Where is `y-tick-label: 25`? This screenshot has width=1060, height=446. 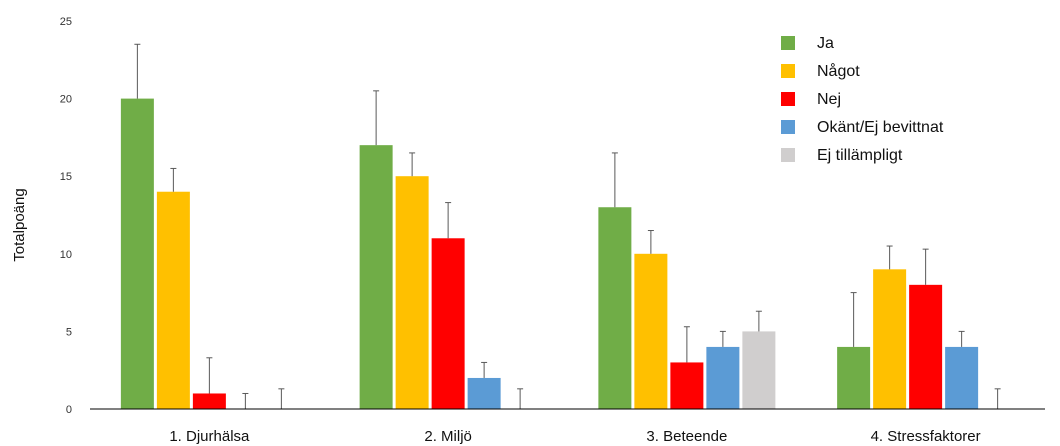 y-tick-label: 25 is located at coordinates (66, 22).